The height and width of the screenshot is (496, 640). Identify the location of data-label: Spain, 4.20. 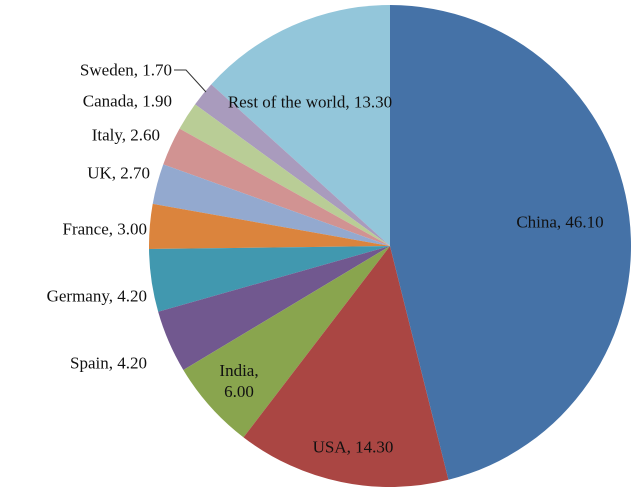
(108, 363).